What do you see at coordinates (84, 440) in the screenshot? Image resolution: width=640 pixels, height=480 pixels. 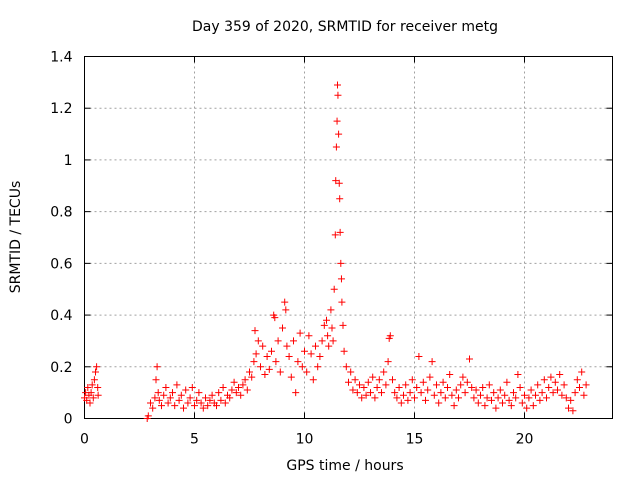 I see `x-tick-label: 0` at bounding box center [84, 440].